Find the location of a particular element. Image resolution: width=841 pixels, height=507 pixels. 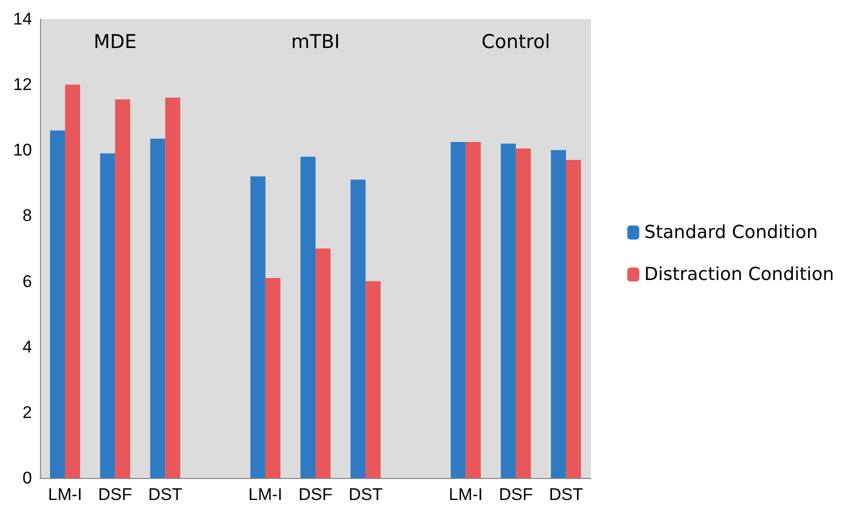

y-tick-label: 6 is located at coordinates (27, 281).